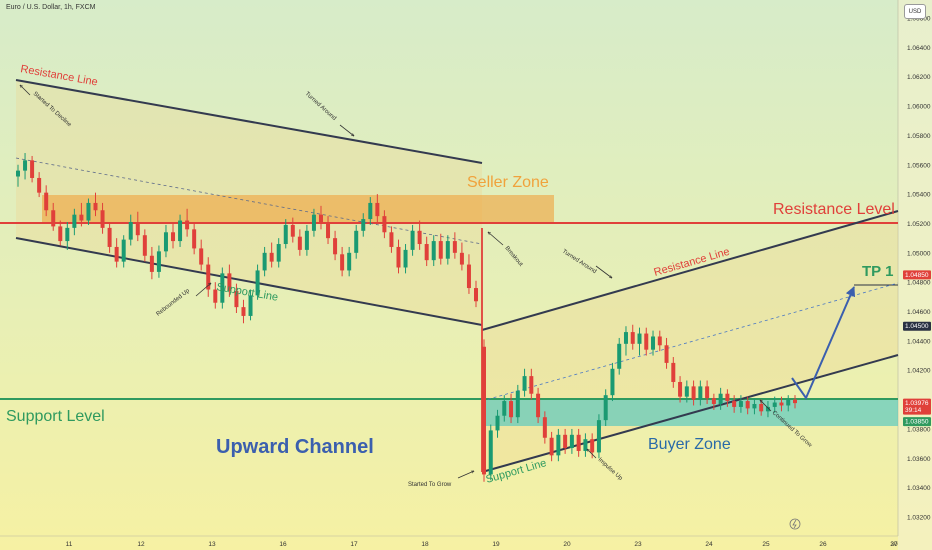 Image resolution: width=932 pixels, height=550 pixels. Describe the element at coordinates (425, 544) in the screenshot. I see `time-tick-label: 18` at that location.